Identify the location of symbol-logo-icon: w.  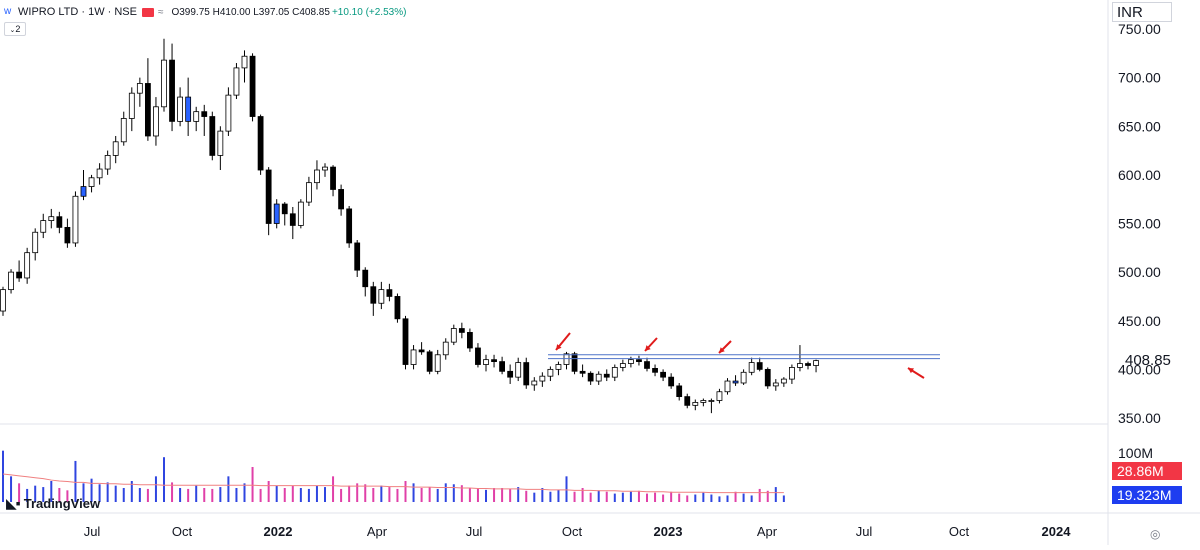
(8, 11).